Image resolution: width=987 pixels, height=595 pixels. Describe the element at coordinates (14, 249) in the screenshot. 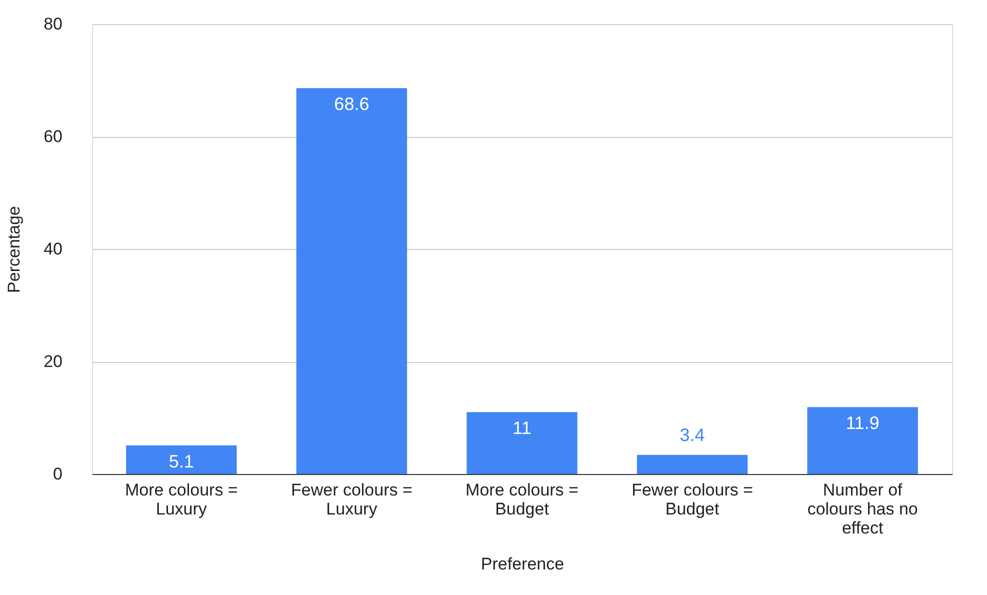

I see `y-axis-title: Percentage` at that location.